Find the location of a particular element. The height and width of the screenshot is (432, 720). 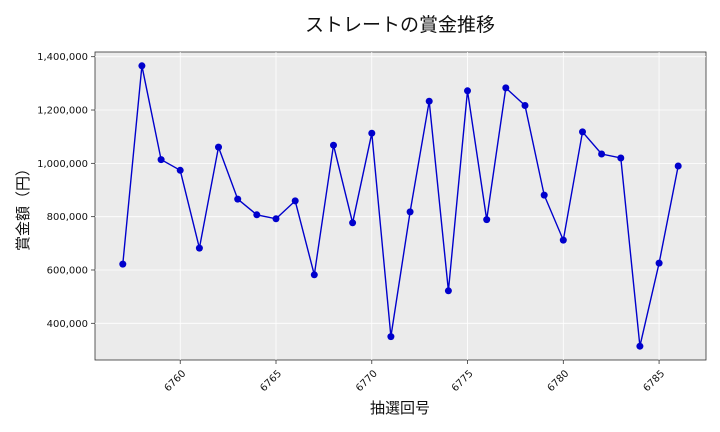

y-axis-label: 賞金額（円） is located at coordinates (23, 206).